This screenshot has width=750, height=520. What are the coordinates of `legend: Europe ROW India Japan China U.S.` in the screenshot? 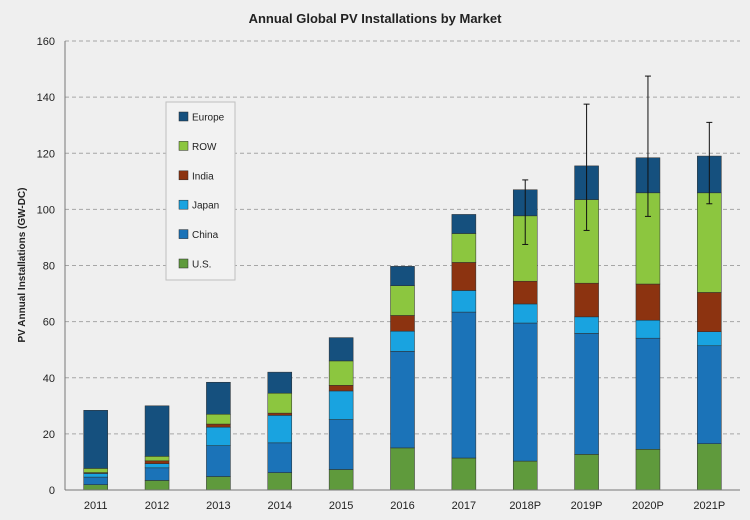 It's located at (200, 191).